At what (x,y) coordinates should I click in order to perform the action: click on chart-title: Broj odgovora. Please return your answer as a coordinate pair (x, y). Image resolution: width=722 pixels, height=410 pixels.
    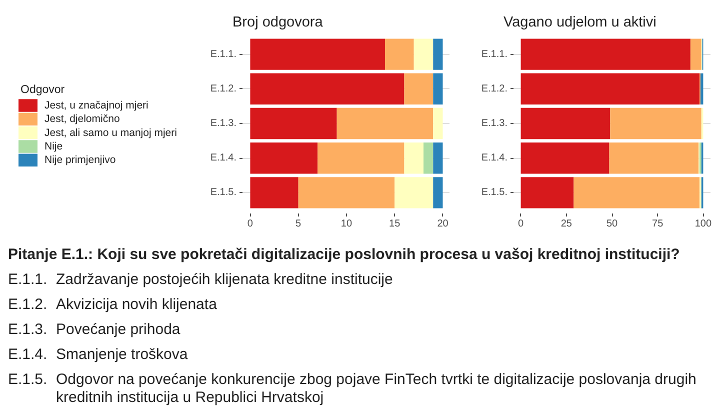
    Looking at the image, I should click on (278, 22).